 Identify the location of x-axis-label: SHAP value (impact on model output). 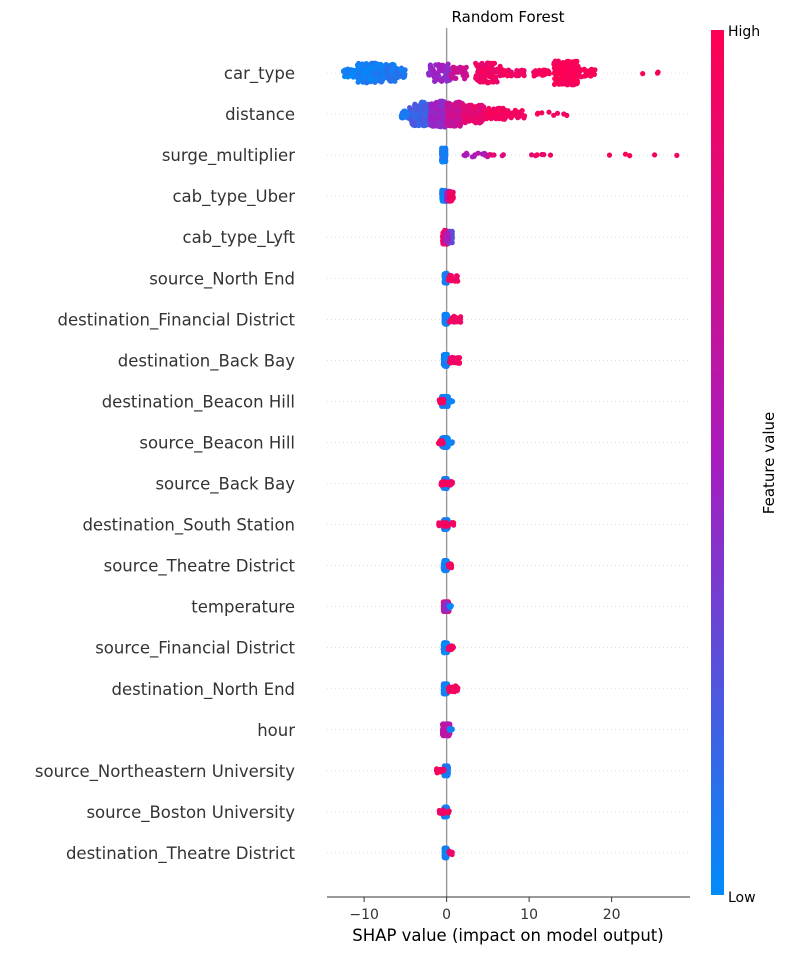
(507, 935).